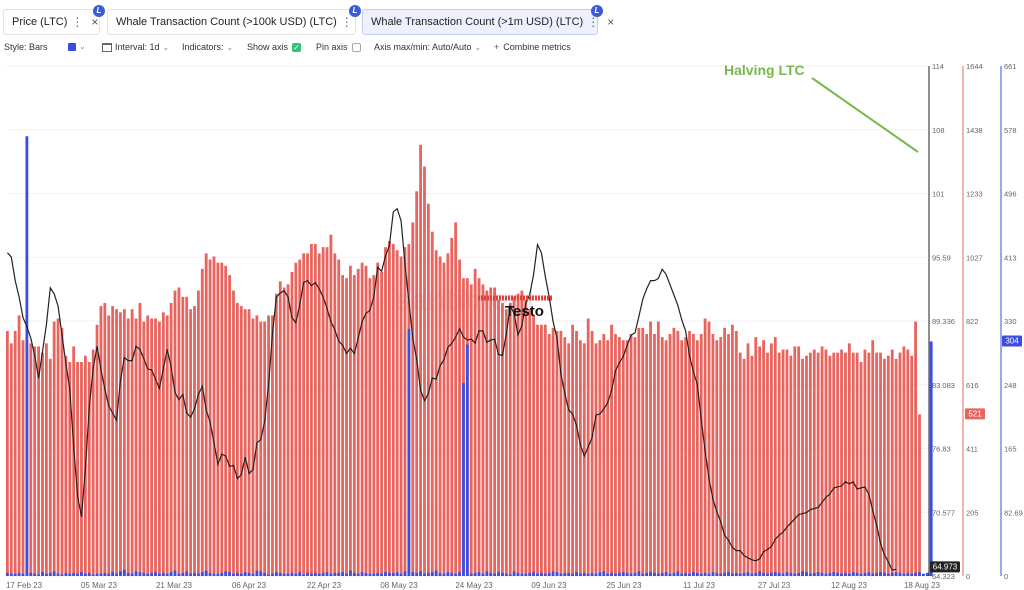 Image resolution: width=1024 pixels, height=590 pixels. What do you see at coordinates (26, 47) in the screenshot?
I see `style-dropdown: Style: Bars` at bounding box center [26, 47].